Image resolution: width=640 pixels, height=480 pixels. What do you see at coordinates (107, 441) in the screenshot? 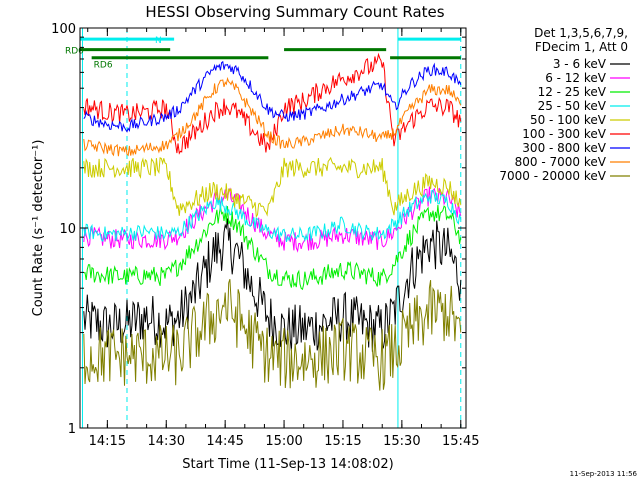
I see `x-tick-label-0: 14:15` at bounding box center [107, 441].